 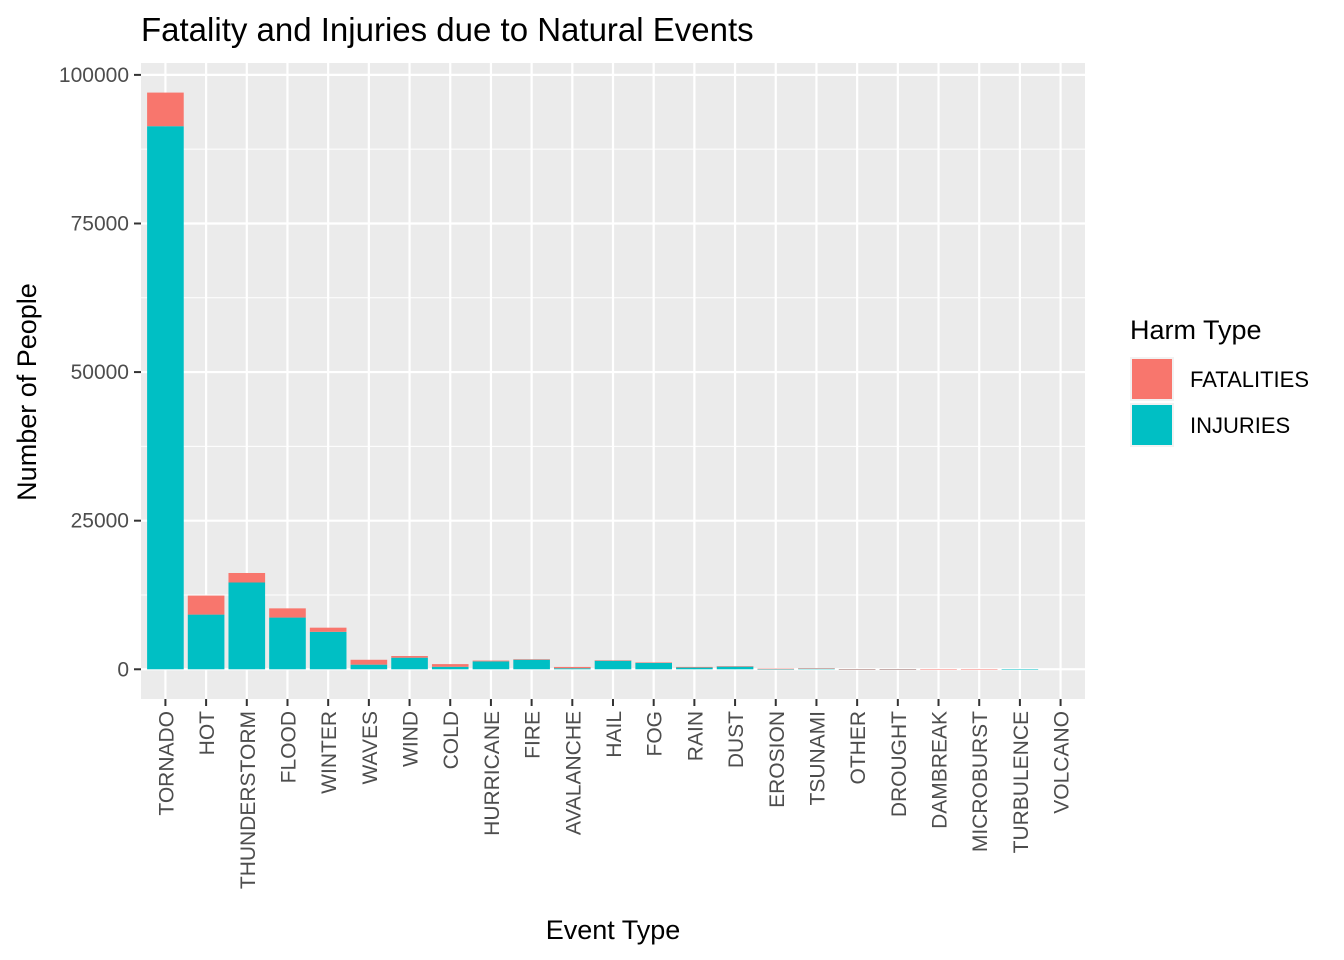 I want to click on bar-fatalities-rain, so click(x=694, y=667).